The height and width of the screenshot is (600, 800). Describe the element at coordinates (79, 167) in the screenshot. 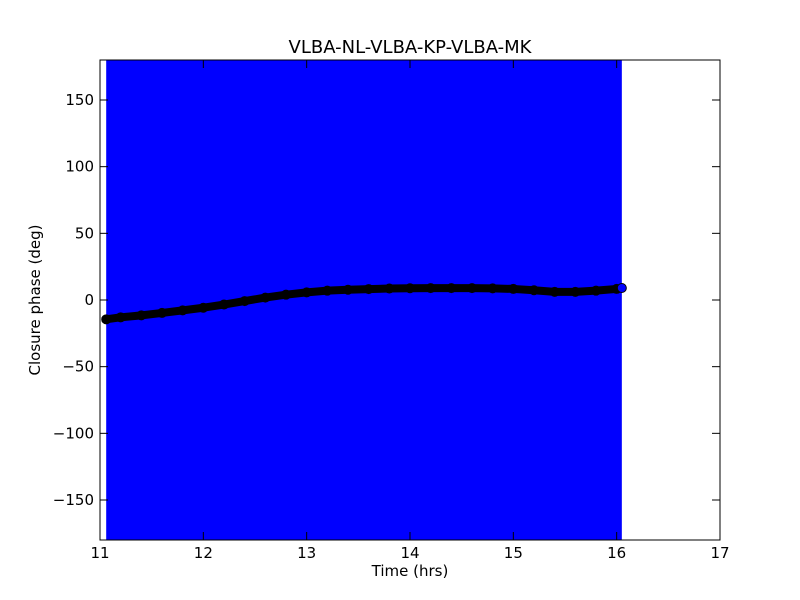

I see `y-tick-label: 100` at that location.